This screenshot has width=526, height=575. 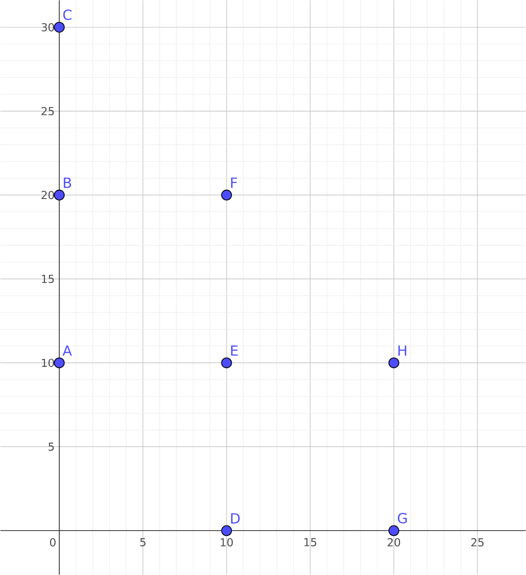 I want to click on y-tick-label: 10, so click(x=48, y=362).